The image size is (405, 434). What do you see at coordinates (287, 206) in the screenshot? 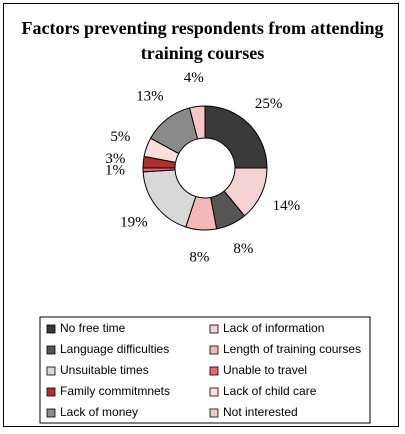
I see `data-label: 14%` at bounding box center [287, 206].